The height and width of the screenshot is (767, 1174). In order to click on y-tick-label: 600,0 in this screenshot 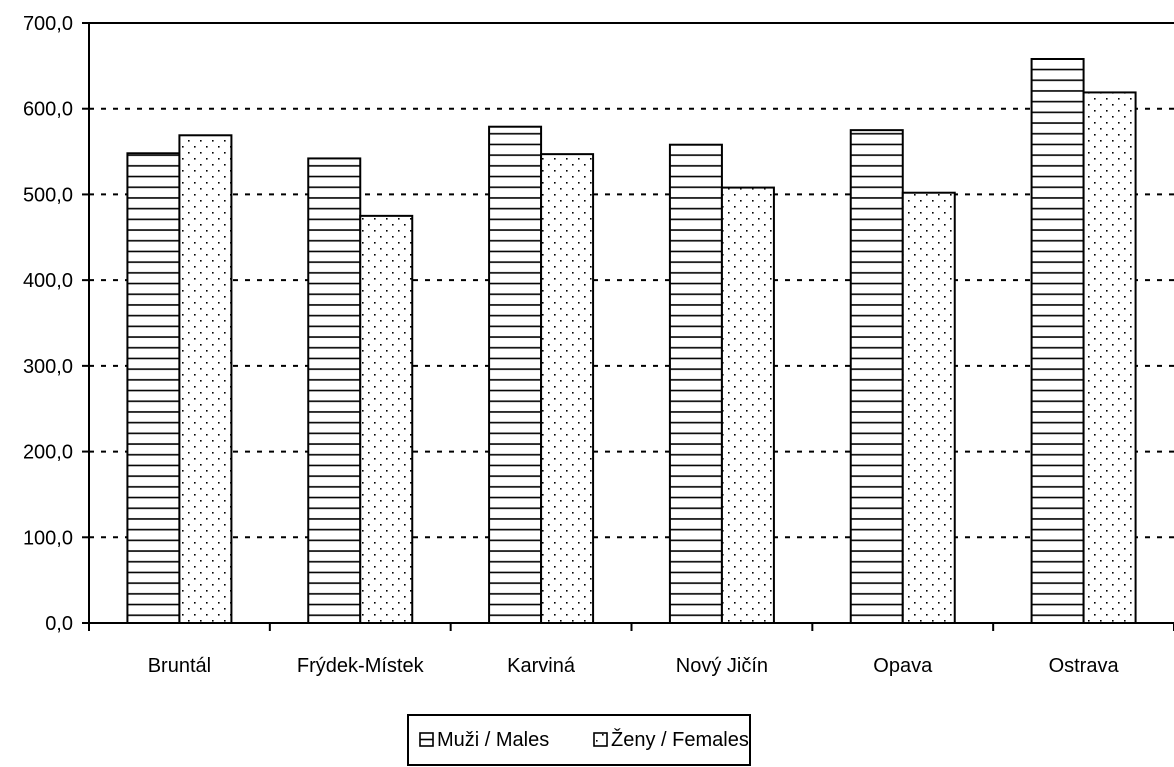, I will do `click(48, 110)`.